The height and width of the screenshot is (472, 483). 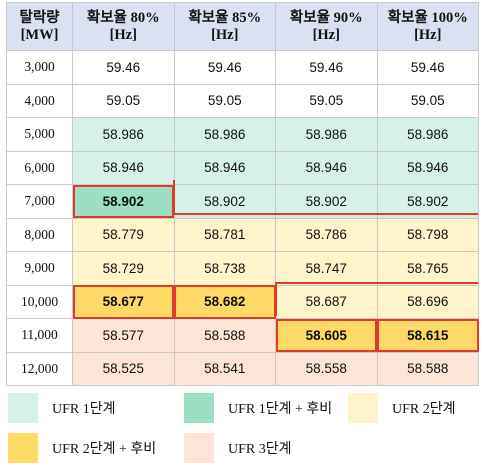 I want to click on header-90: 확보율 90% [Hz], so click(x=326, y=26).